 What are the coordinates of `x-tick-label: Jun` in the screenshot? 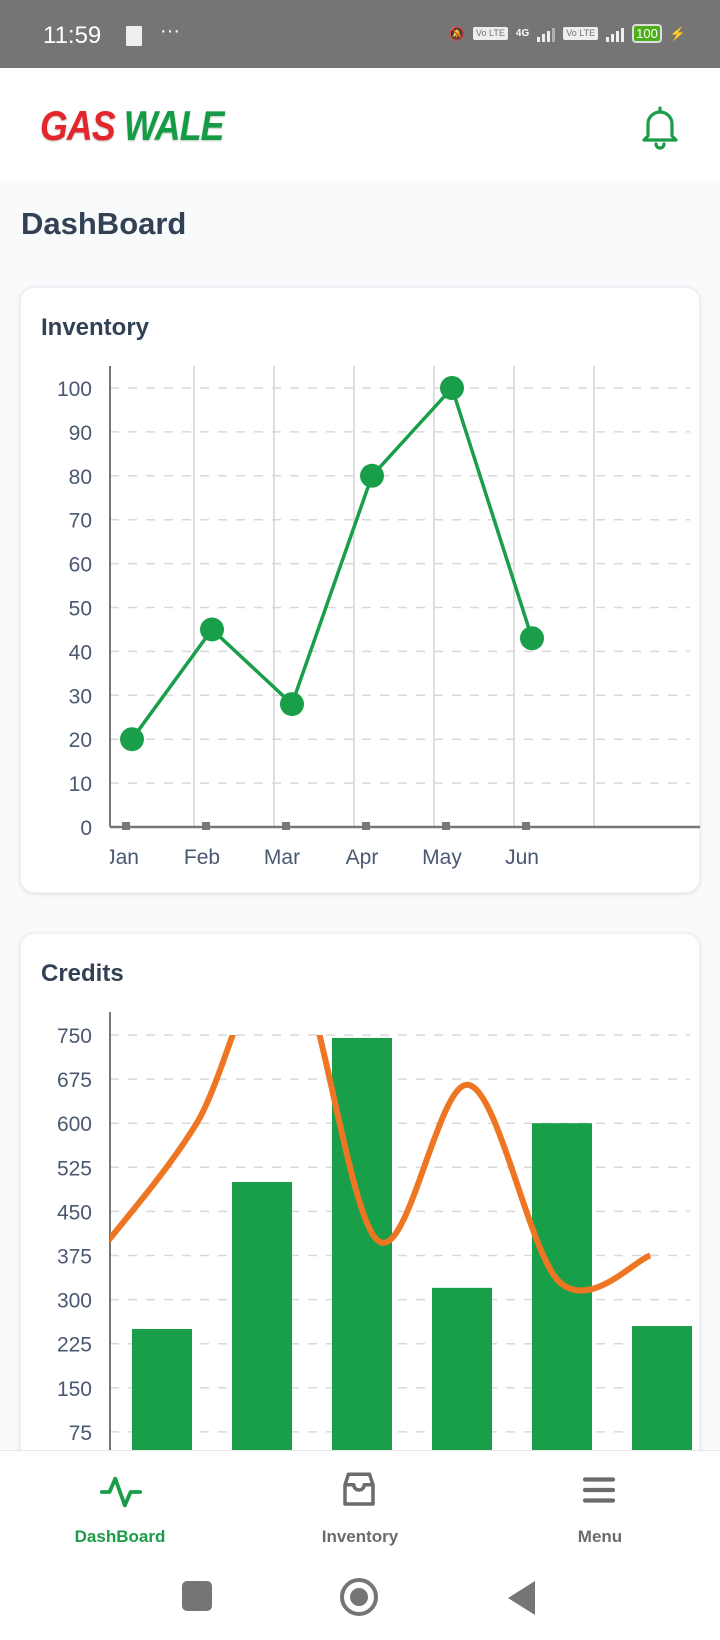 It's located at (522, 857).